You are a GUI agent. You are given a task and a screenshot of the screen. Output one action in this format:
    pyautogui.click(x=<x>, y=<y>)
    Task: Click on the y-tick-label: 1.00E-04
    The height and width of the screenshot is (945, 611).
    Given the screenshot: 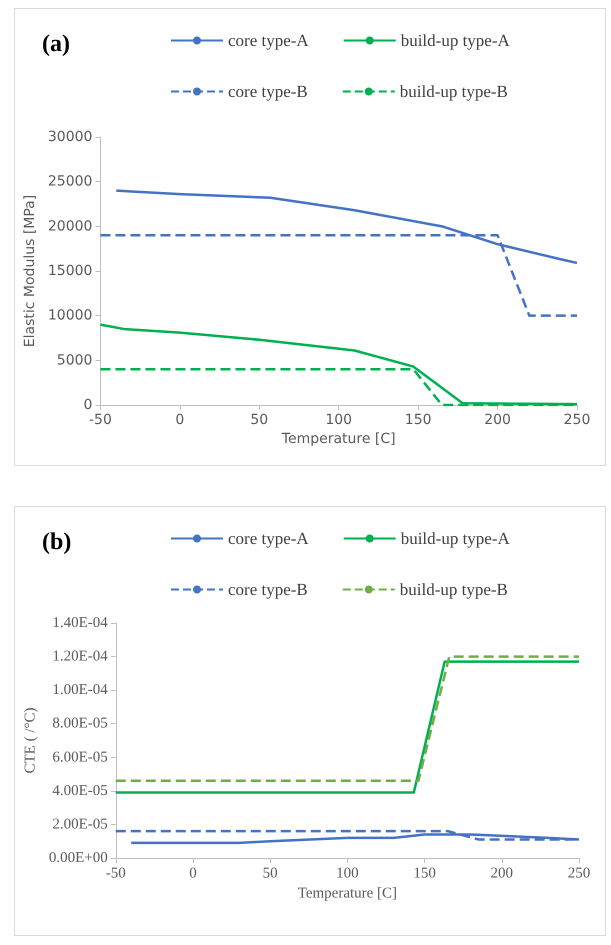 What is the action you would take?
    pyautogui.click(x=80, y=690)
    